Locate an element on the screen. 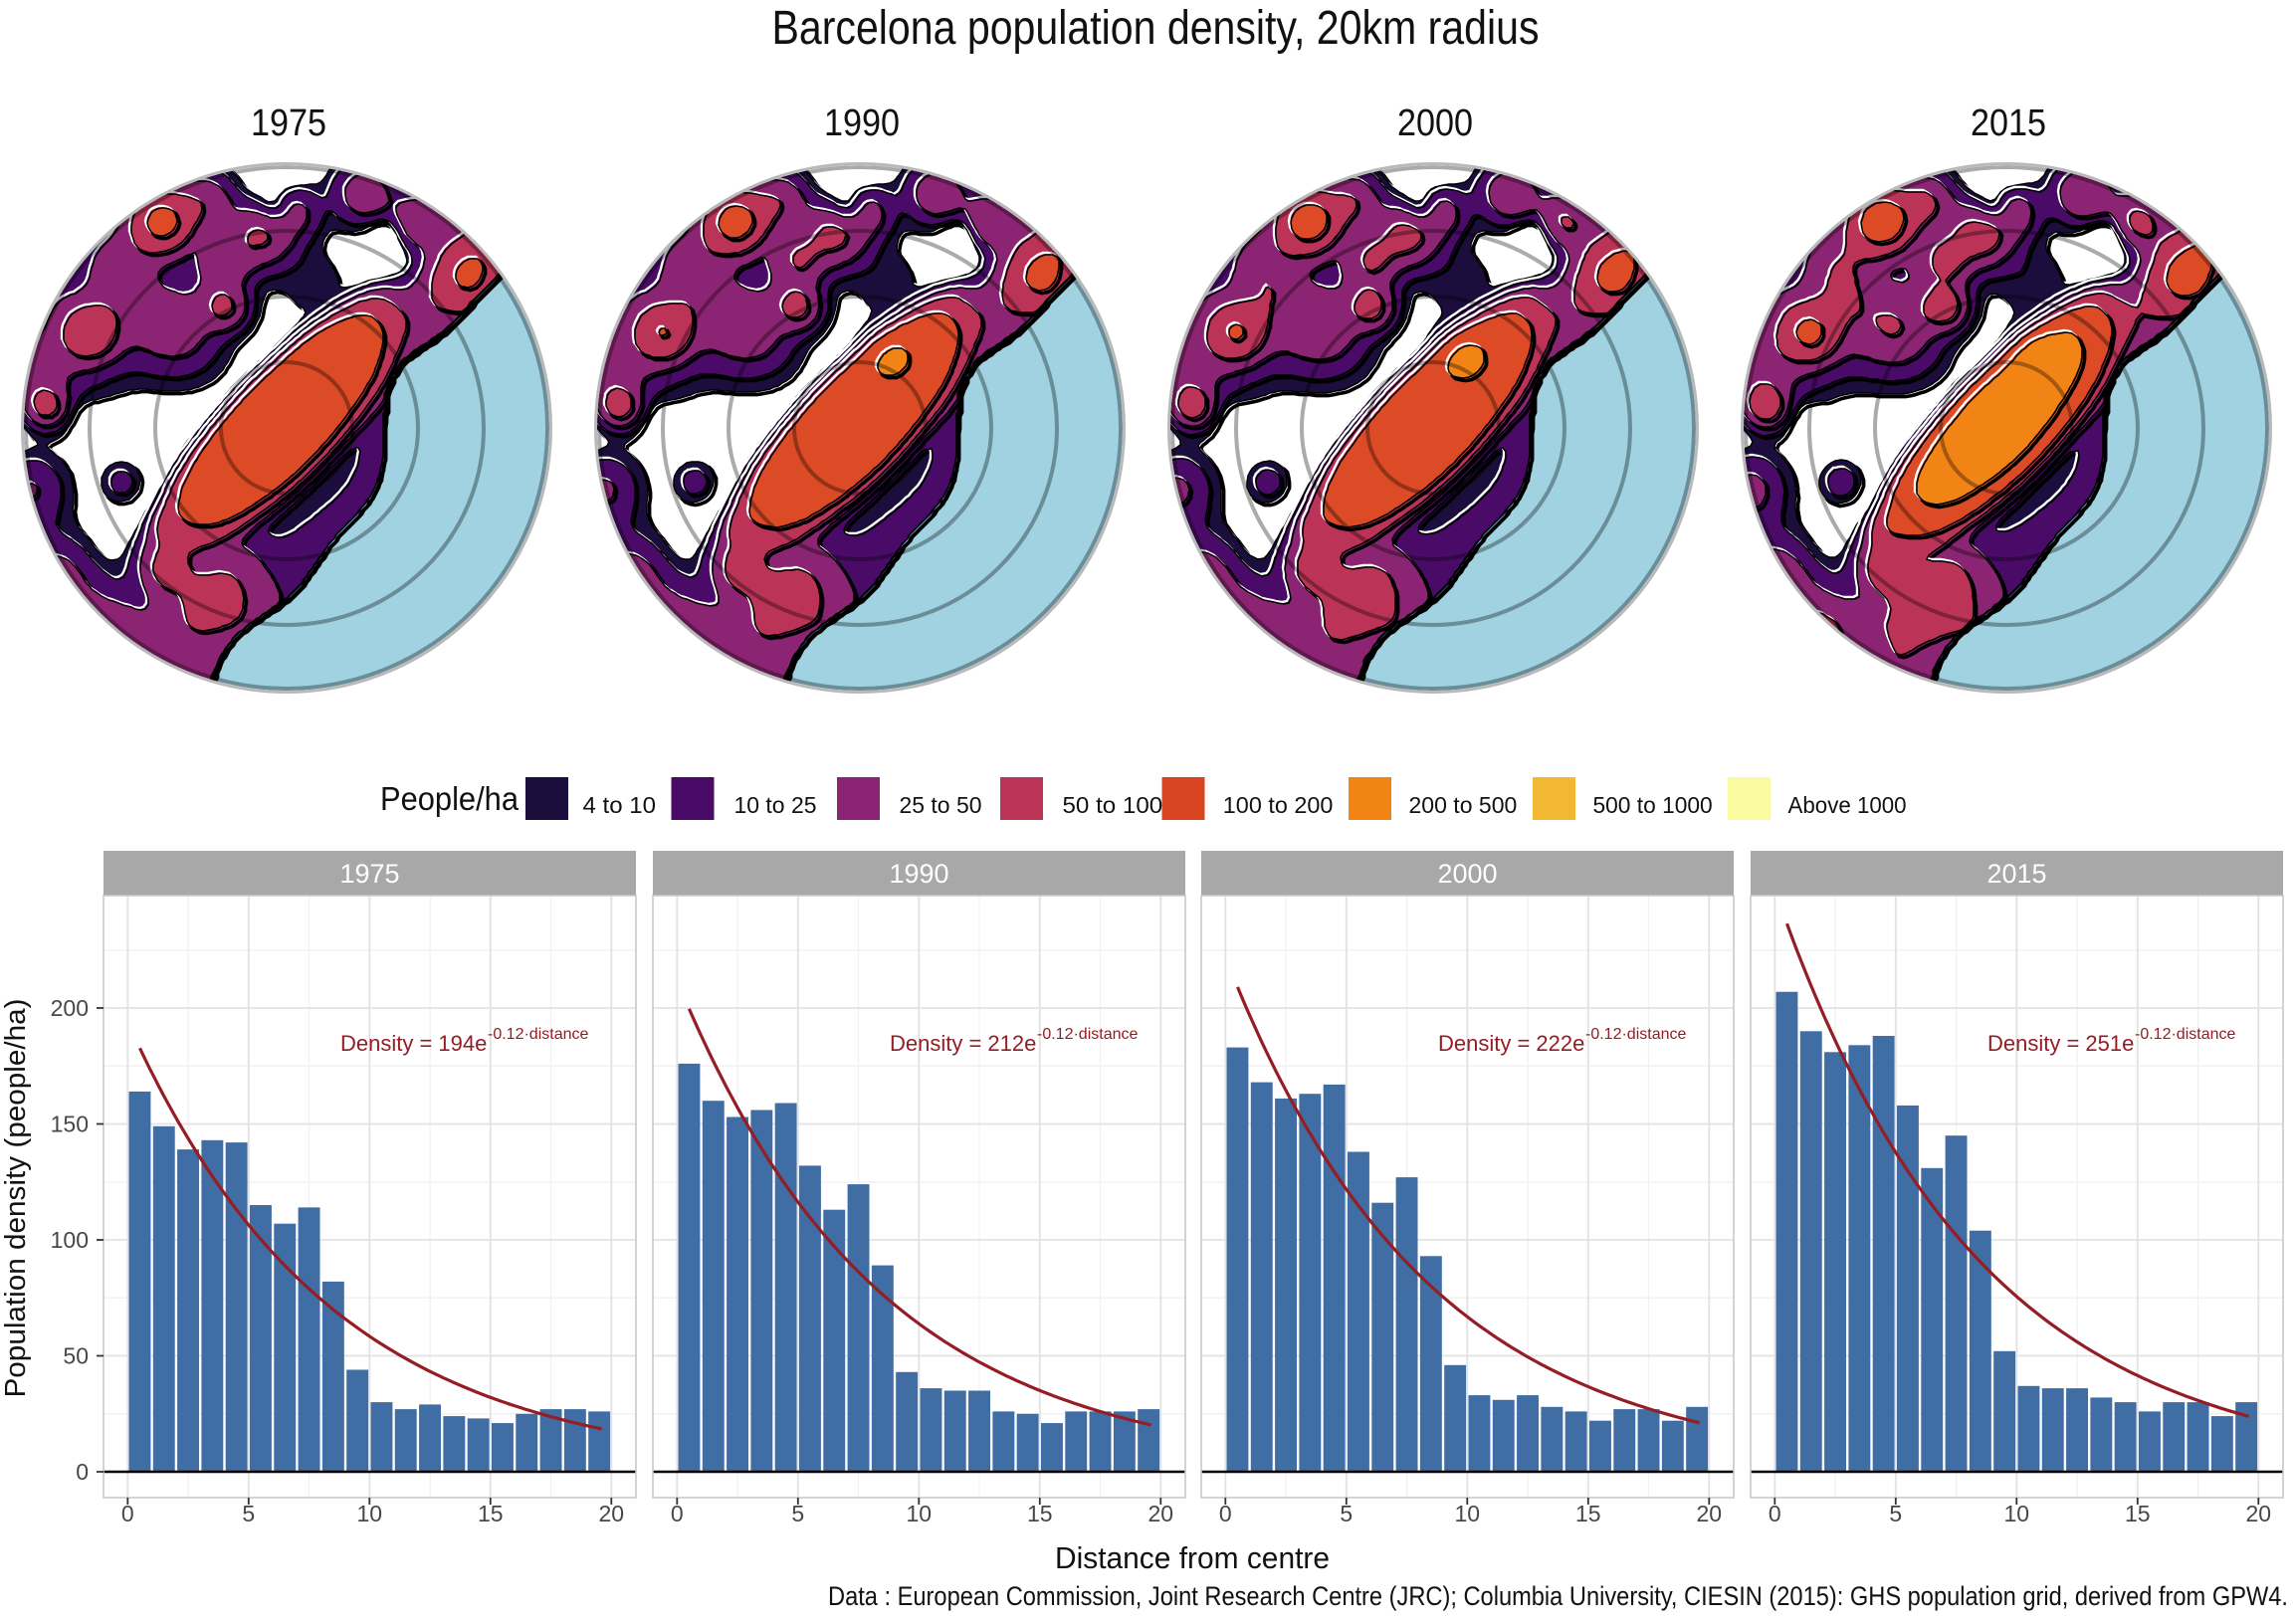  svg-text: Population density (people/ha) is located at coordinates (16, 1199).